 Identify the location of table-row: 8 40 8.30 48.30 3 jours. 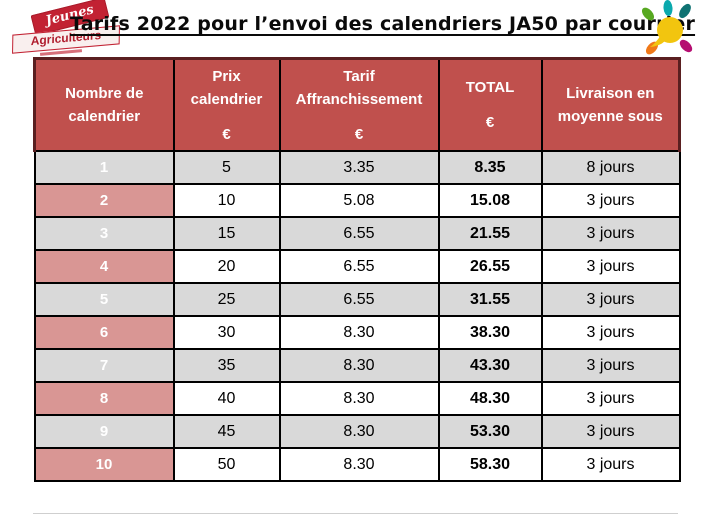
(357, 398).